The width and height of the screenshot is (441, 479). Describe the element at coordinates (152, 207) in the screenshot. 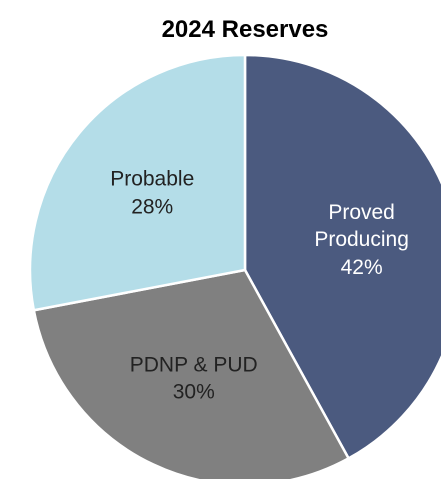

I see `value-label: 28%` at that location.